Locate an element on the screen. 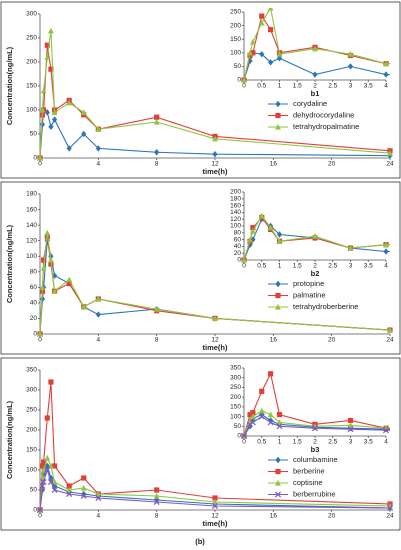  y-tick-label: 100 is located at coordinates (235, 53).